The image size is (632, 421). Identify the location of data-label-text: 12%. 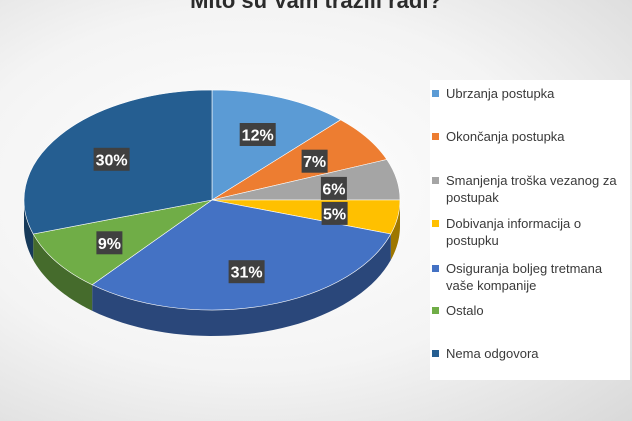
(258, 136).